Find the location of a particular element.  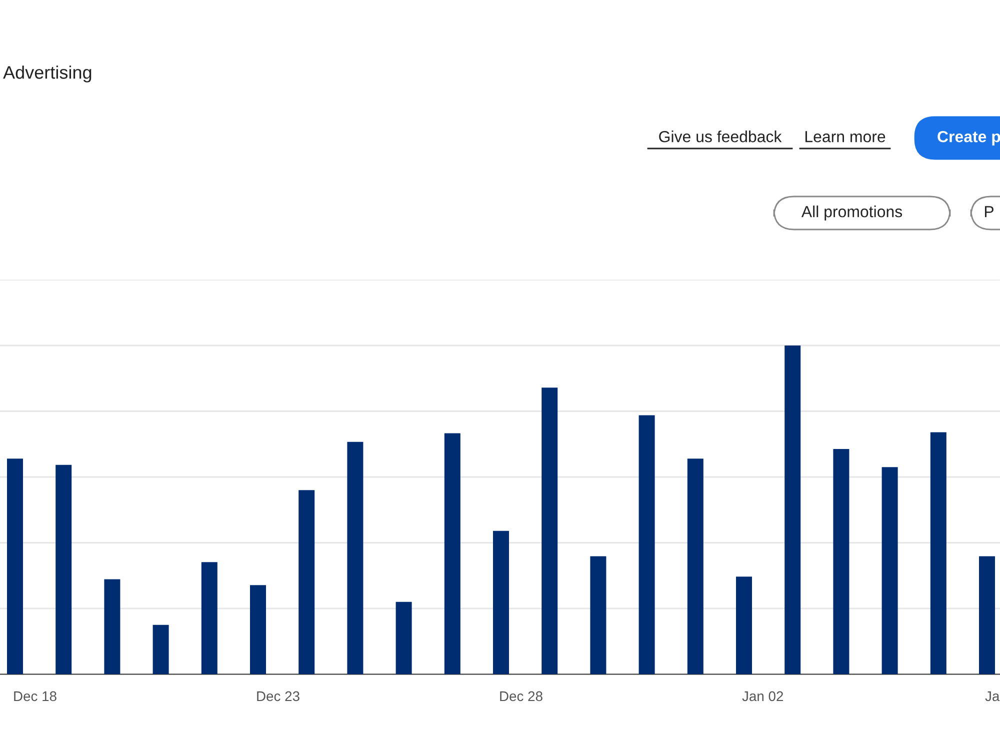

x-tick-label: Jan 02 is located at coordinates (763, 696).